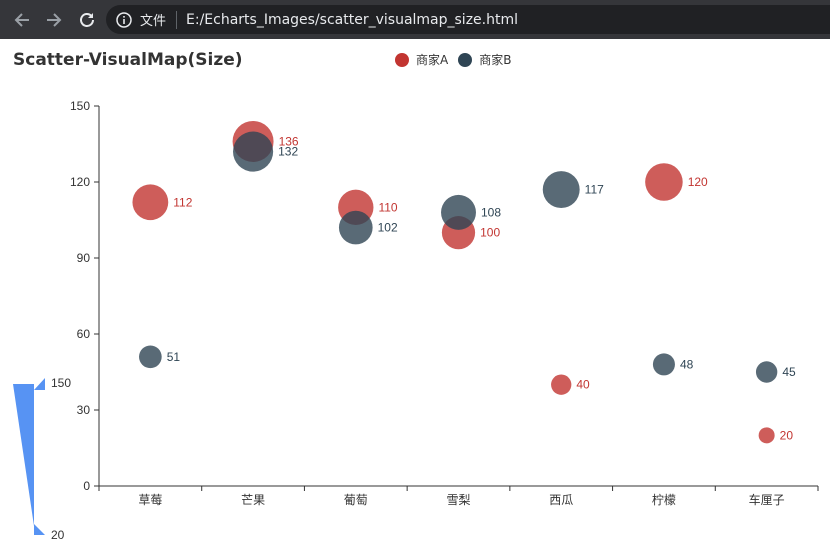 Image resolution: width=830 pixels, height=546 pixels. What do you see at coordinates (289, 141) in the screenshot?
I see `data-label: 136` at bounding box center [289, 141].